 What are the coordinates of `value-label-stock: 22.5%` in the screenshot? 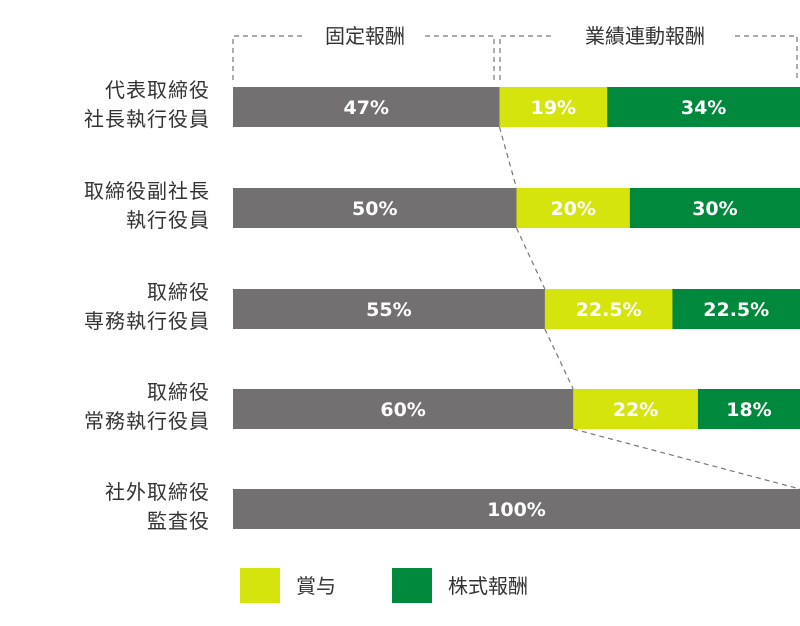 It's located at (736, 310).